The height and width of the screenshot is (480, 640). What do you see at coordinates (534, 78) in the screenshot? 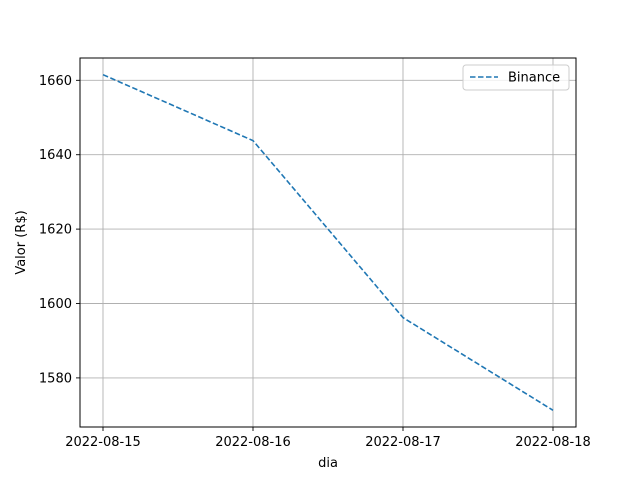
I see `legend-label-binance: Binance` at bounding box center [534, 78].